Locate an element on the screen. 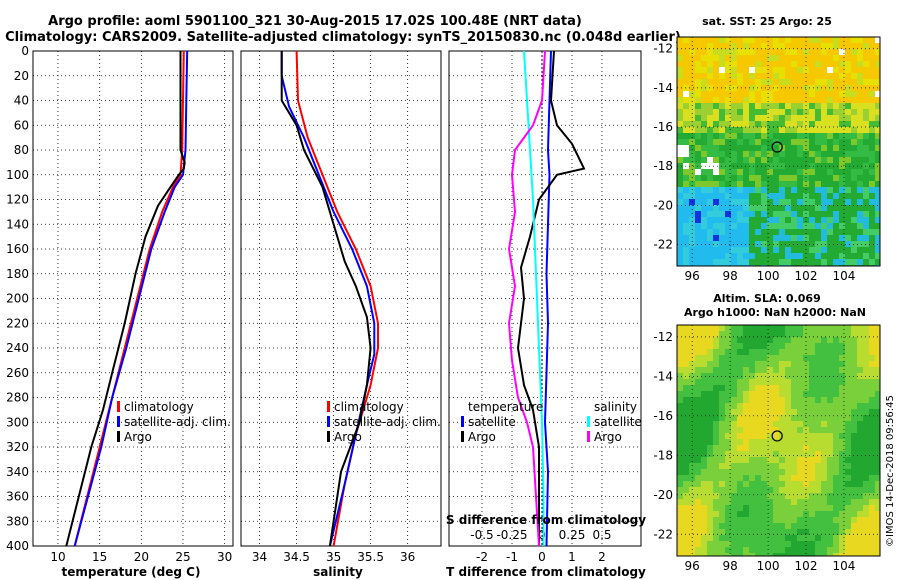 The height and width of the screenshot is (580, 900). map-lat-tick-label: -14 is located at coordinates (663, 88).